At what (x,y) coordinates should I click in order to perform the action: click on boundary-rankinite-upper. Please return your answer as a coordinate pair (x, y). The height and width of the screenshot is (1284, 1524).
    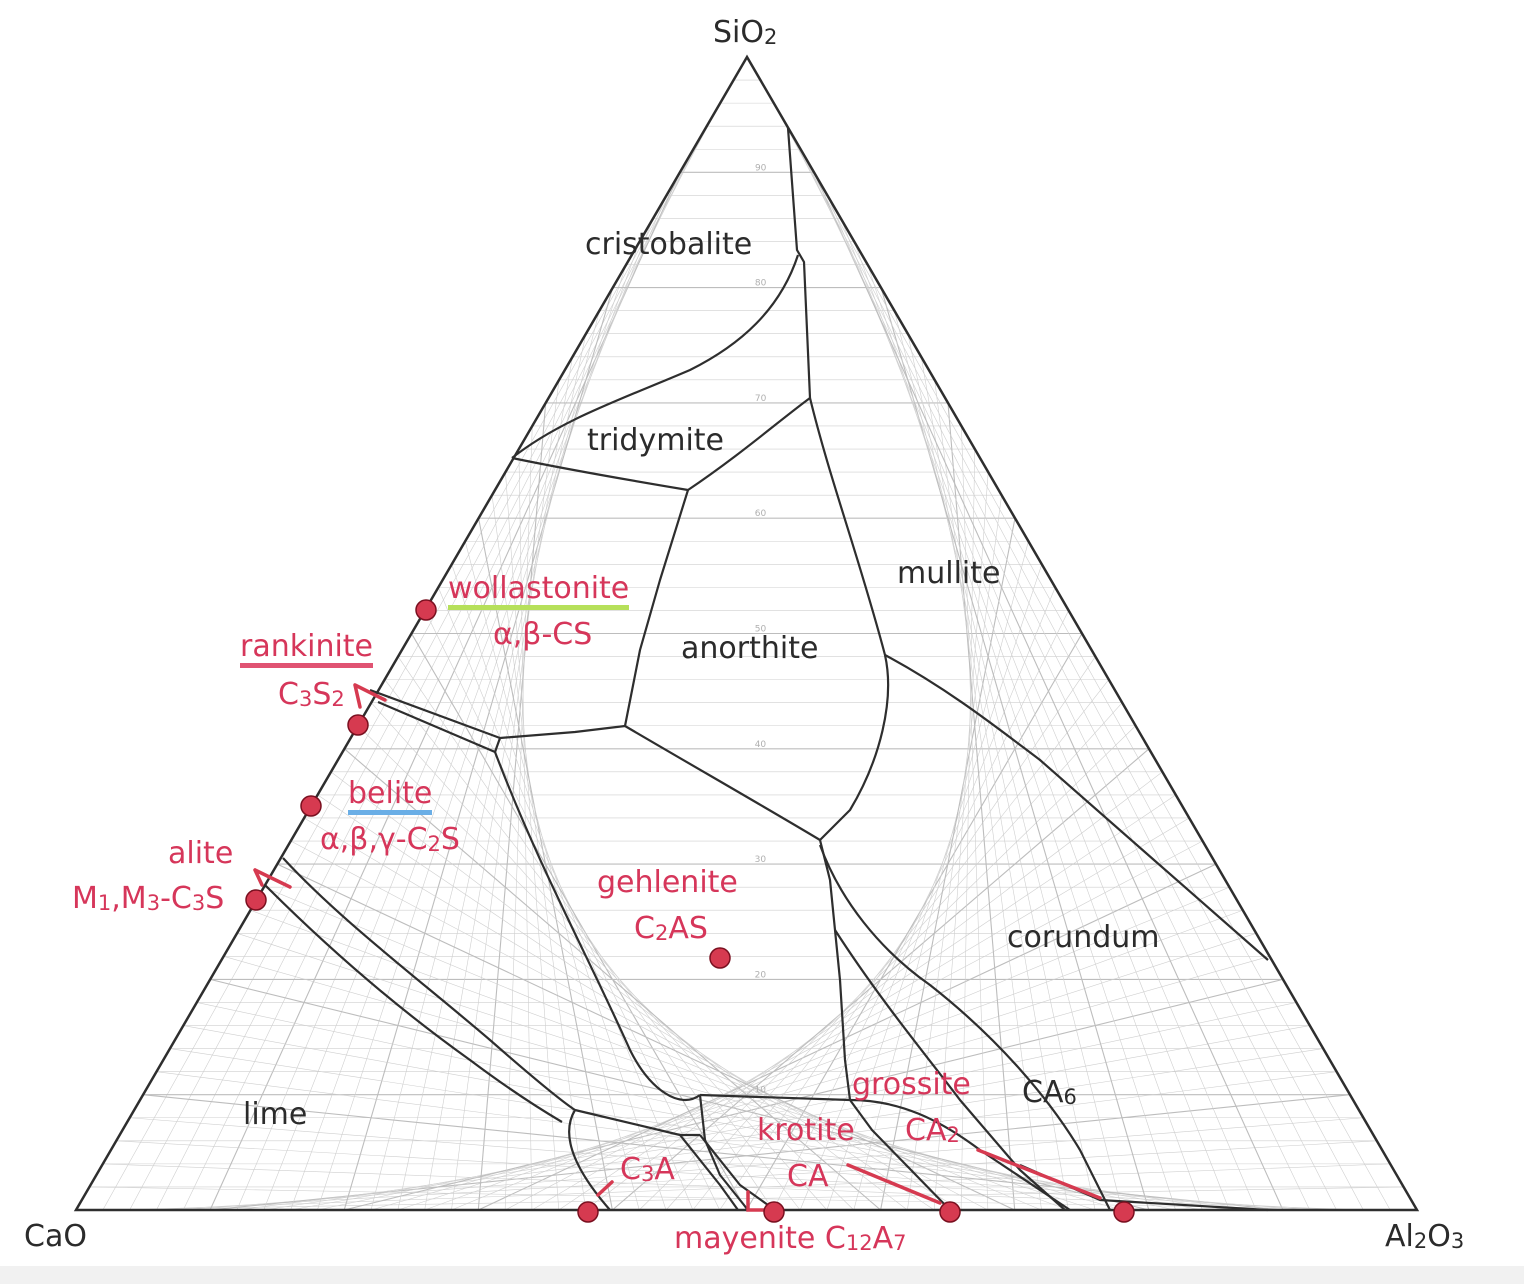
    Looking at the image, I should click on (435, 714).